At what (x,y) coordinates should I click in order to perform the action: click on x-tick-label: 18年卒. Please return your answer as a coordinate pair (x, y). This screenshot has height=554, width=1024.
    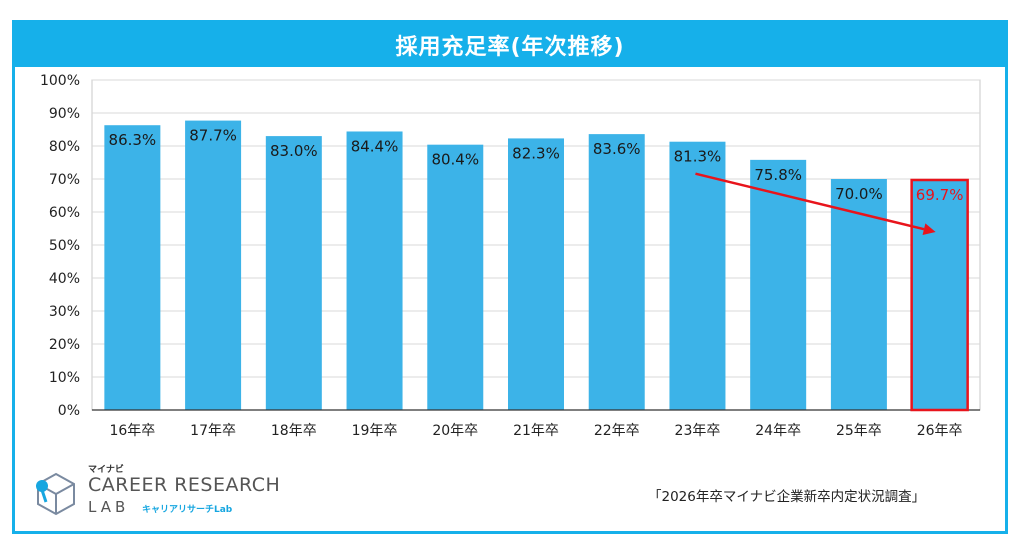
    Looking at the image, I should click on (294, 431).